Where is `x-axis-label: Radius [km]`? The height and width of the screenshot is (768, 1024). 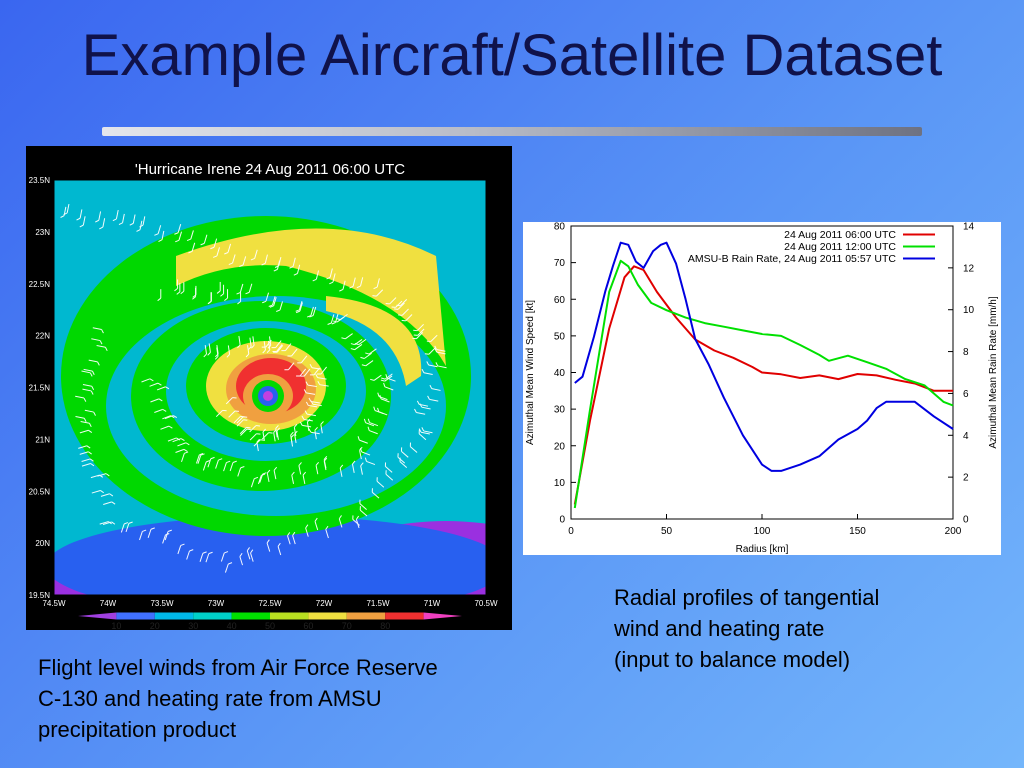 x-axis-label: Radius [km] is located at coordinates (762, 549).